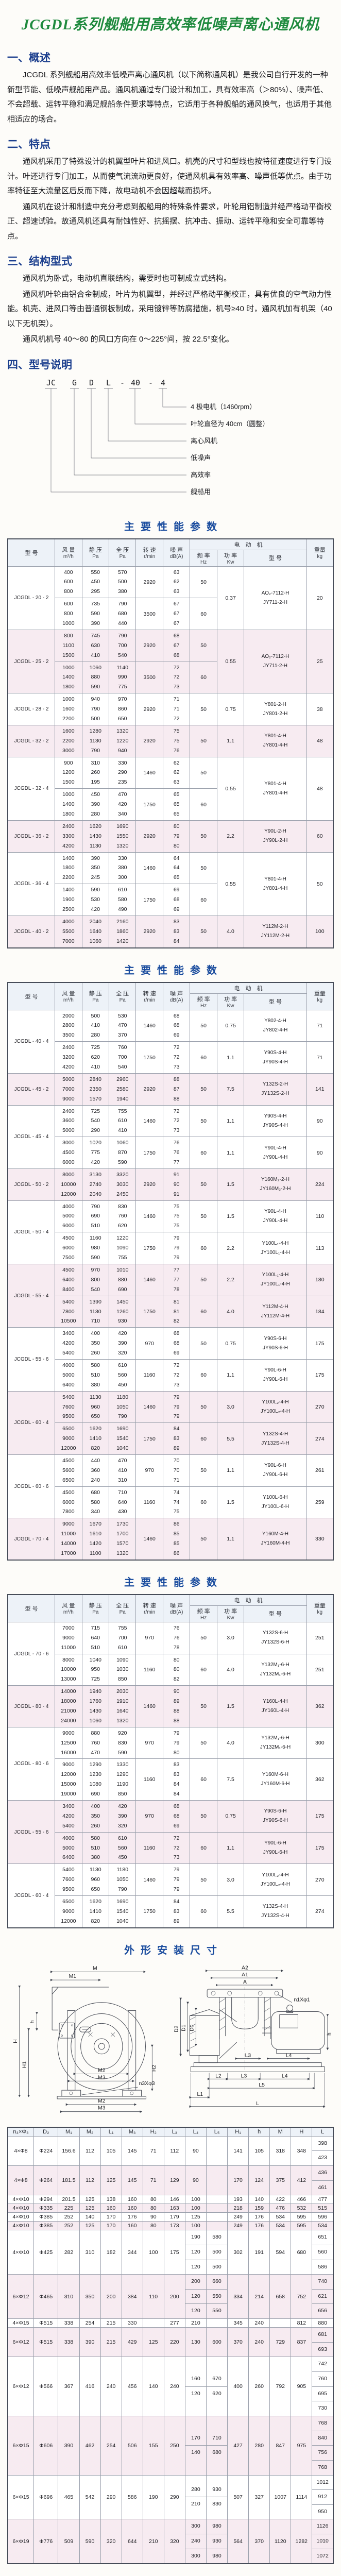 This screenshot has width=341, height=2576. What do you see at coordinates (149, 1849) in the screenshot?
I see `speed-cell: 1160` at bounding box center [149, 1849].